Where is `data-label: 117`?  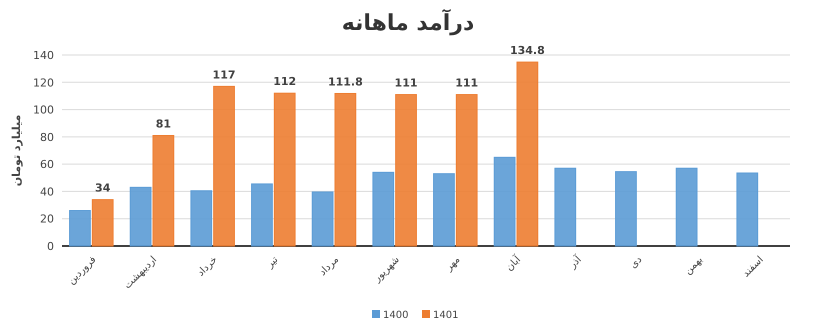 data-label: 117 is located at coordinates (224, 75).